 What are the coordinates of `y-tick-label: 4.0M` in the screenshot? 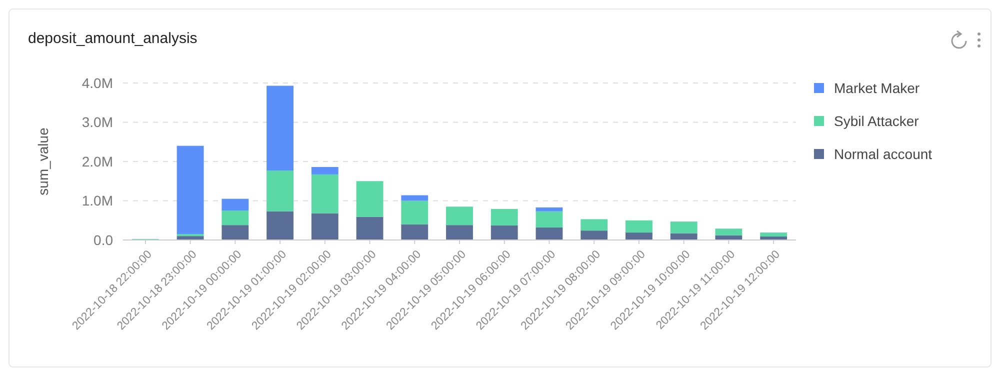 It's located at (97, 82).